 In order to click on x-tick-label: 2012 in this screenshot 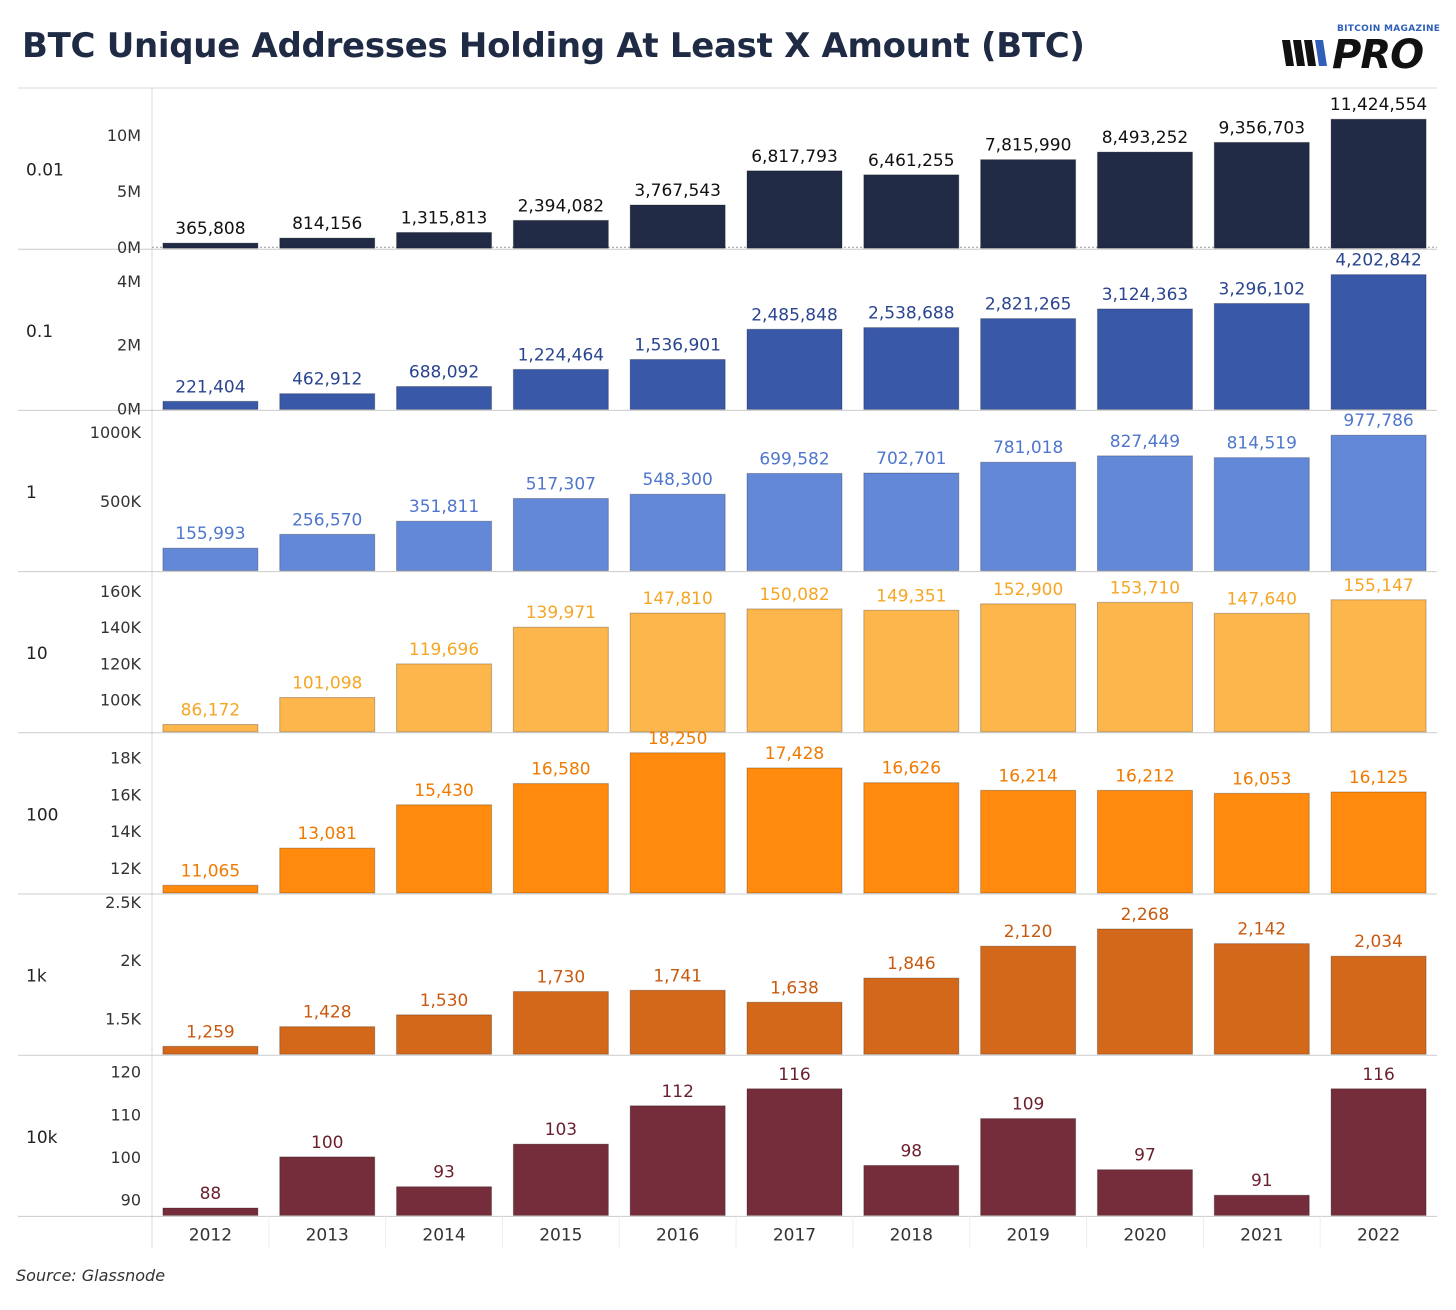, I will do `click(210, 1235)`.